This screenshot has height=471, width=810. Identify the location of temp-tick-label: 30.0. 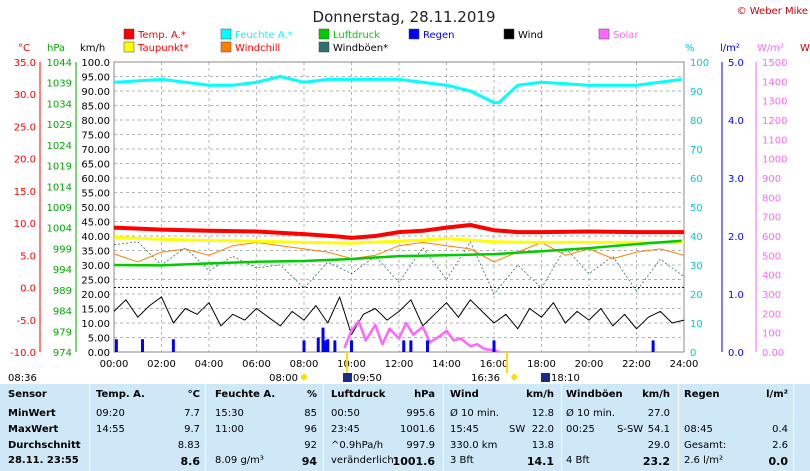
(25, 95).